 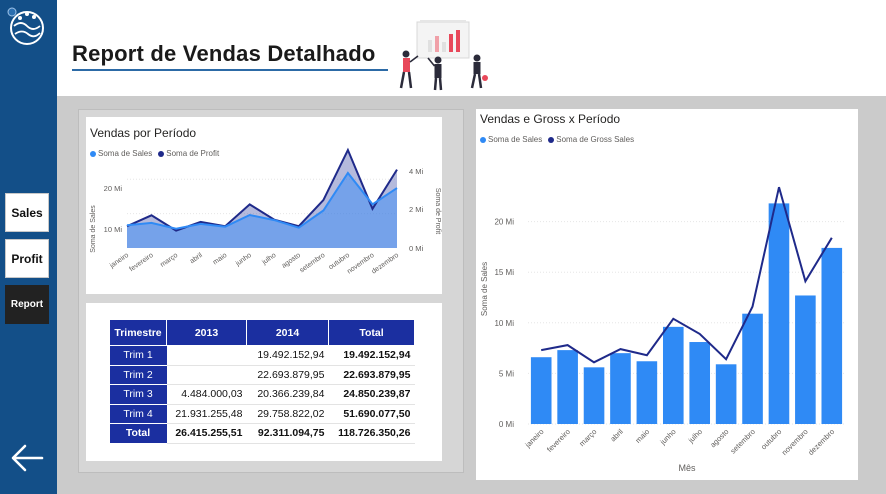 What do you see at coordinates (138, 375) in the screenshot?
I see `row-label: Trim 2` at bounding box center [138, 375].